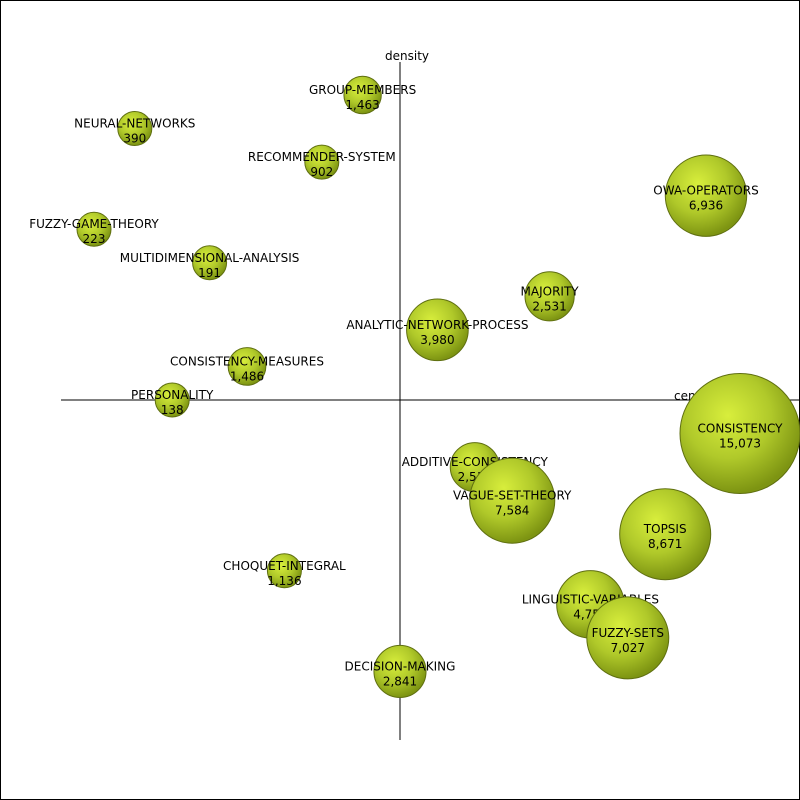 This screenshot has height=800, width=800. What do you see at coordinates (210, 263) in the screenshot?
I see `bubble-multidimensional-analysis` at bounding box center [210, 263].